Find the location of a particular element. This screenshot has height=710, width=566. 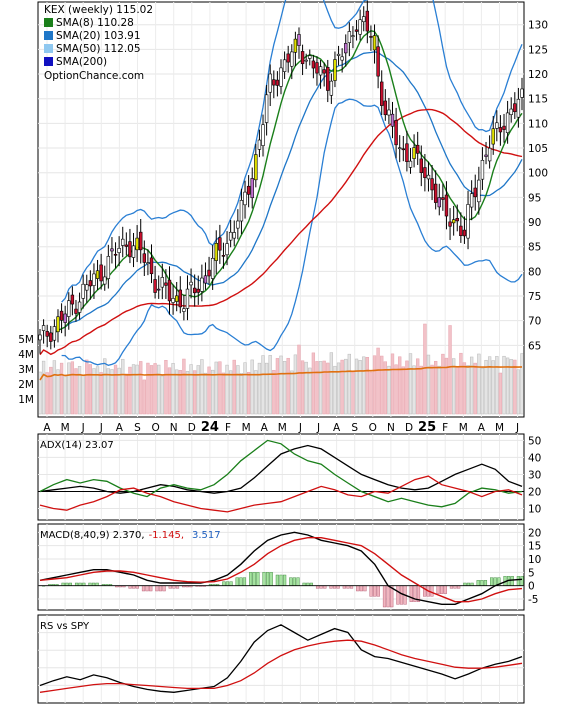

panel-tick-label: 0 is located at coordinates (531, 587).